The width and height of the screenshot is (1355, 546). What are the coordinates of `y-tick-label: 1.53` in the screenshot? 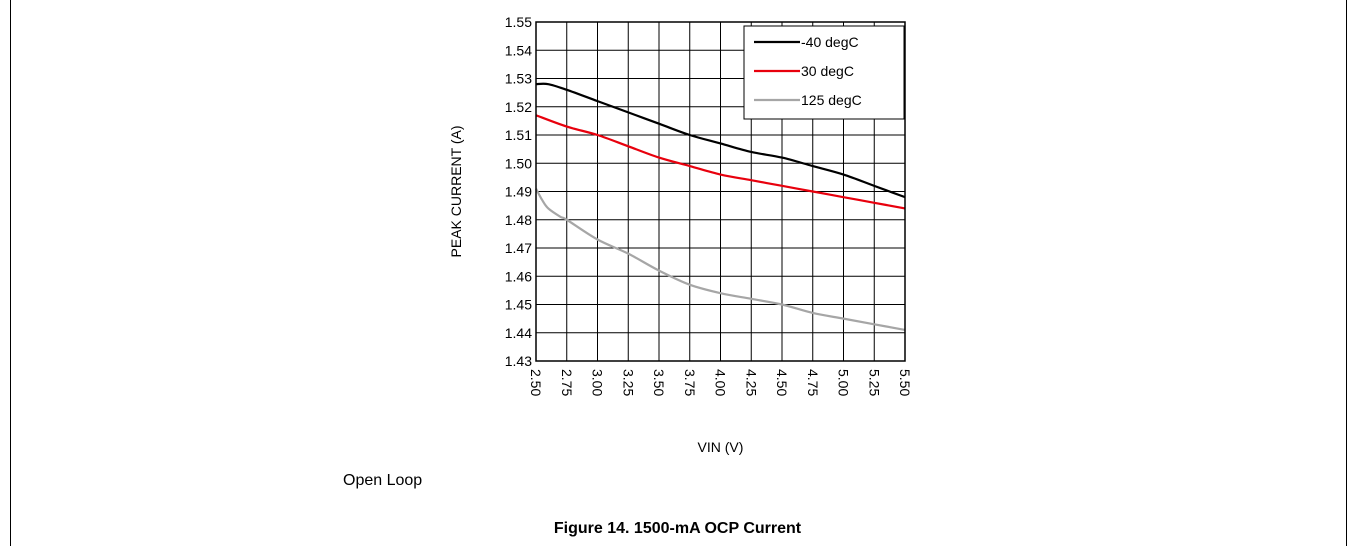 It's located at (518, 79).